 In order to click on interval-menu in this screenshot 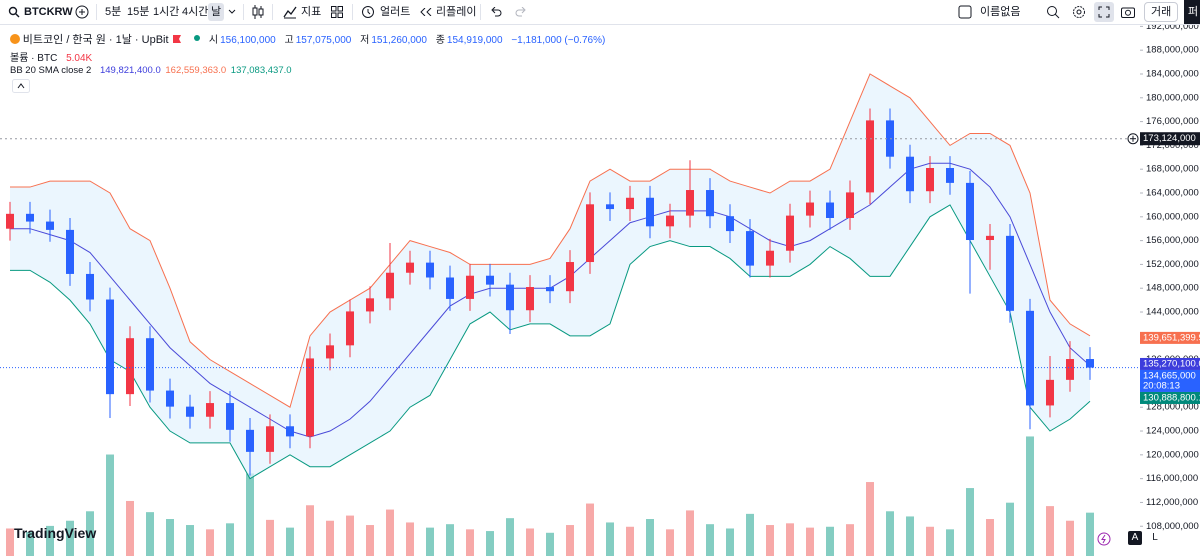, I will do `click(232, 12)`.